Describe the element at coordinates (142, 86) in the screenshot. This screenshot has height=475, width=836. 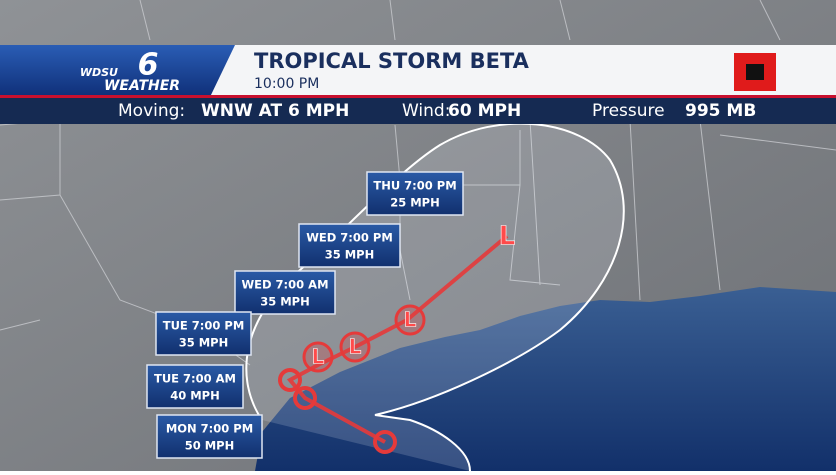
I see `logo-brand: WEATHER` at that location.